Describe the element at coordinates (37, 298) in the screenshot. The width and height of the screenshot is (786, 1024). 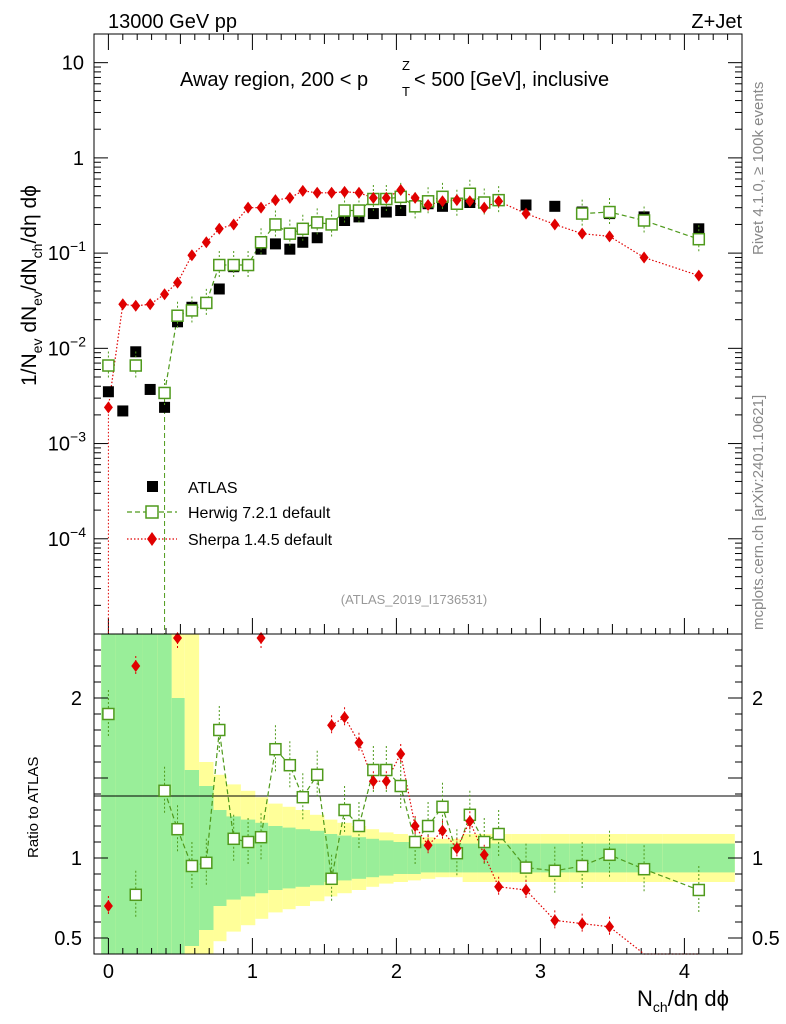
I see `ylabel-sub2: ev` at that location.